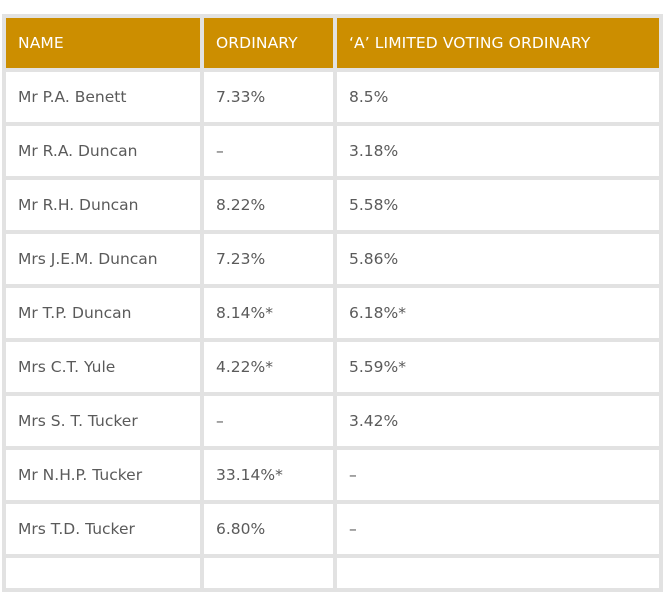 The height and width of the screenshot is (592, 663). Describe the element at coordinates (268, 97) in the screenshot. I see `cell-ordinary: 7.33%` at that location.